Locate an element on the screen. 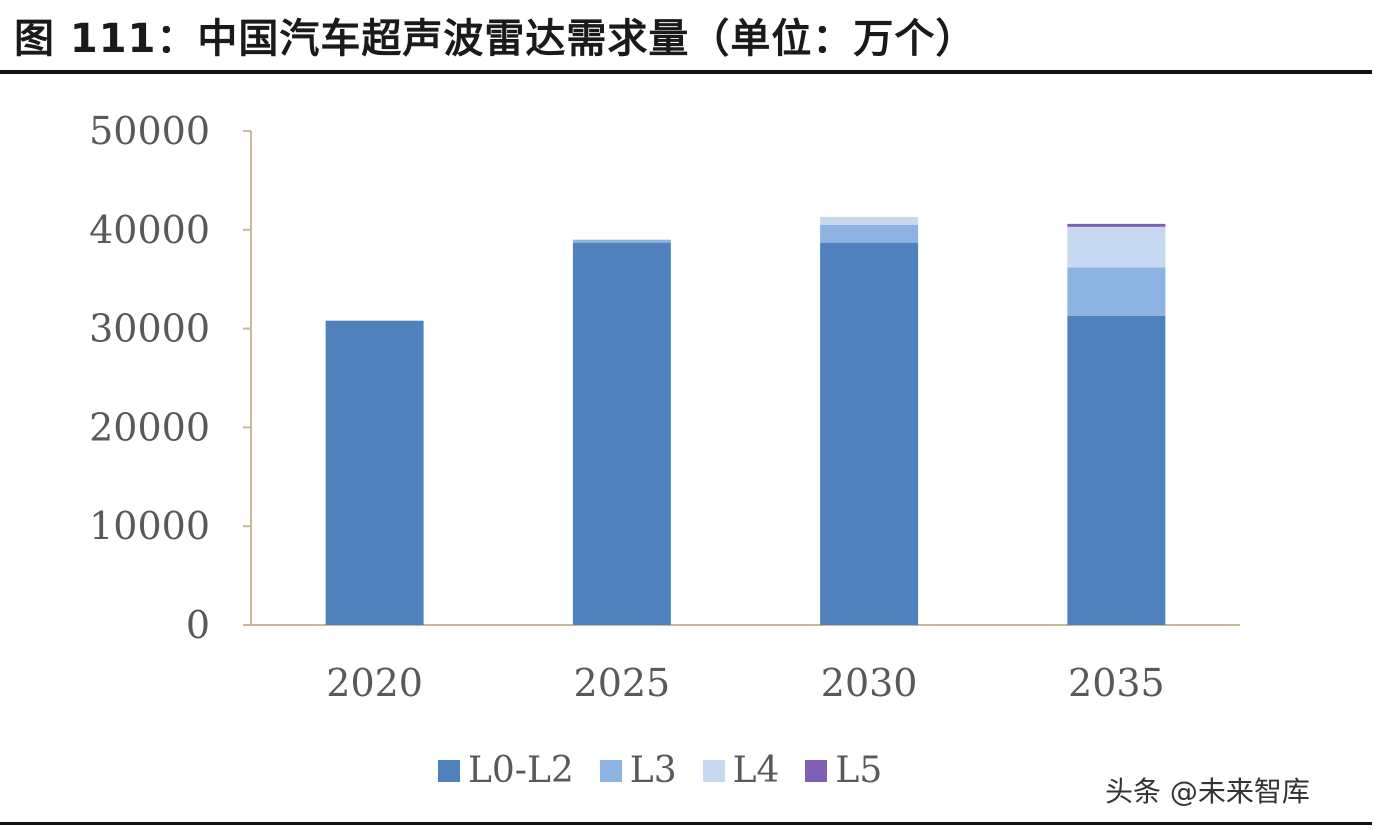 The height and width of the screenshot is (830, 1384). legend: L0-L2 L3 L4 L5 is located at coordinates (660, 770).